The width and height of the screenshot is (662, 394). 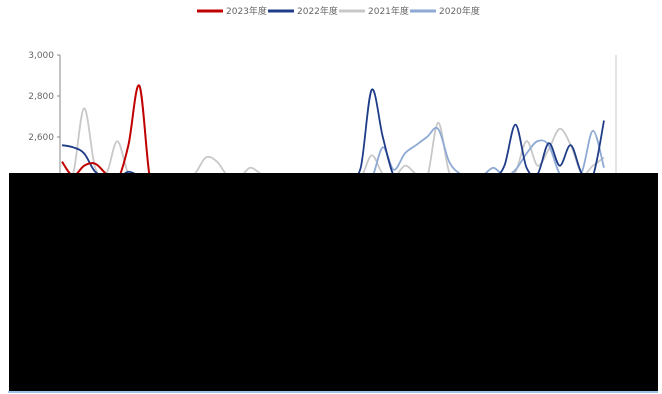 What do you see at coordinates (333, 392) in the screenshot?
I see `bottom-border` at bounding box center [333, 392].